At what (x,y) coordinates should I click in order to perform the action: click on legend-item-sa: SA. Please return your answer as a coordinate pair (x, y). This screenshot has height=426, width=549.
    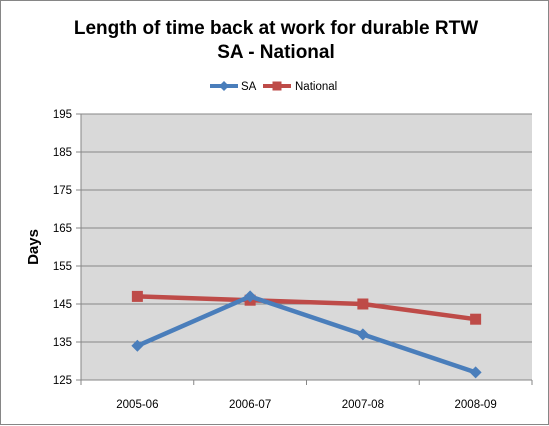
    Looking at the image, I should click on (233, 87).